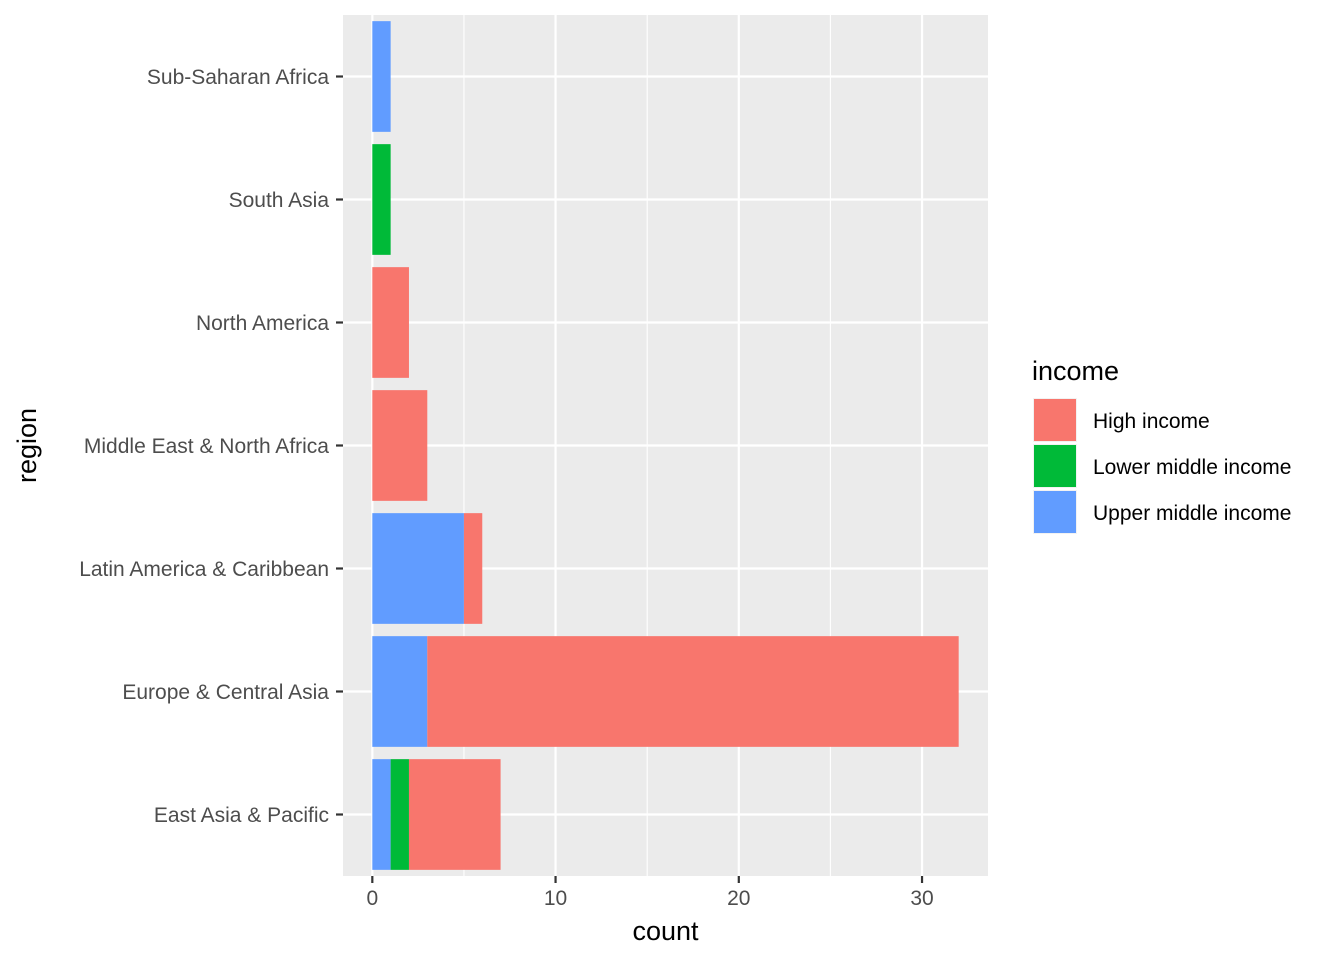  What do you see at coordinates (225, 692) in the screenshot?
I see `y-tick-label: Europe & Central Asia` at bounding box center [225, 692].